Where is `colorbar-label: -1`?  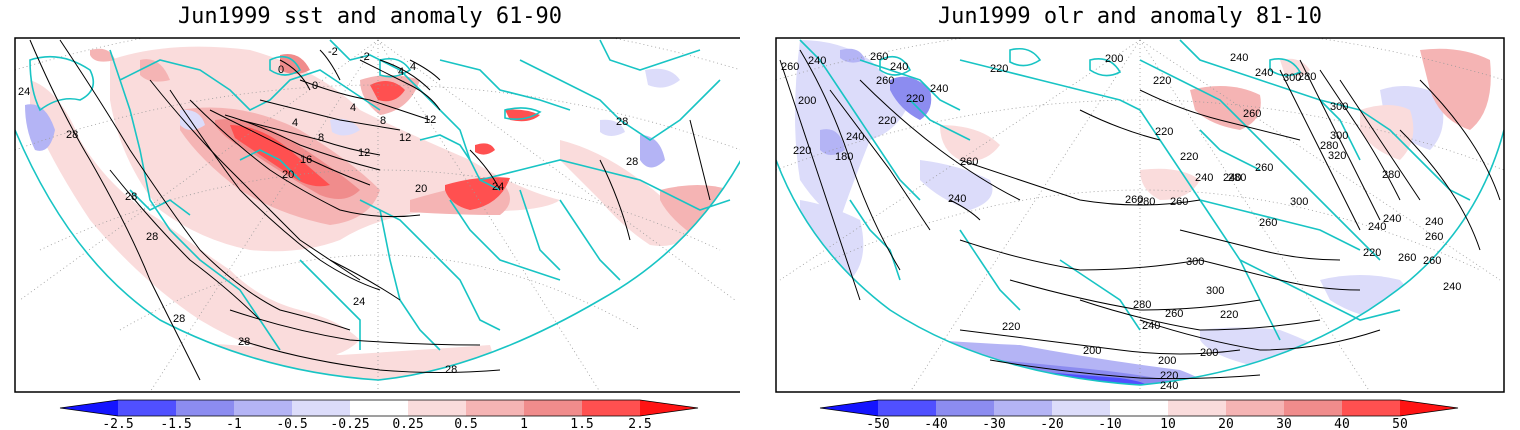
colorbar-label: -1 is located at coordinates (234, 423).